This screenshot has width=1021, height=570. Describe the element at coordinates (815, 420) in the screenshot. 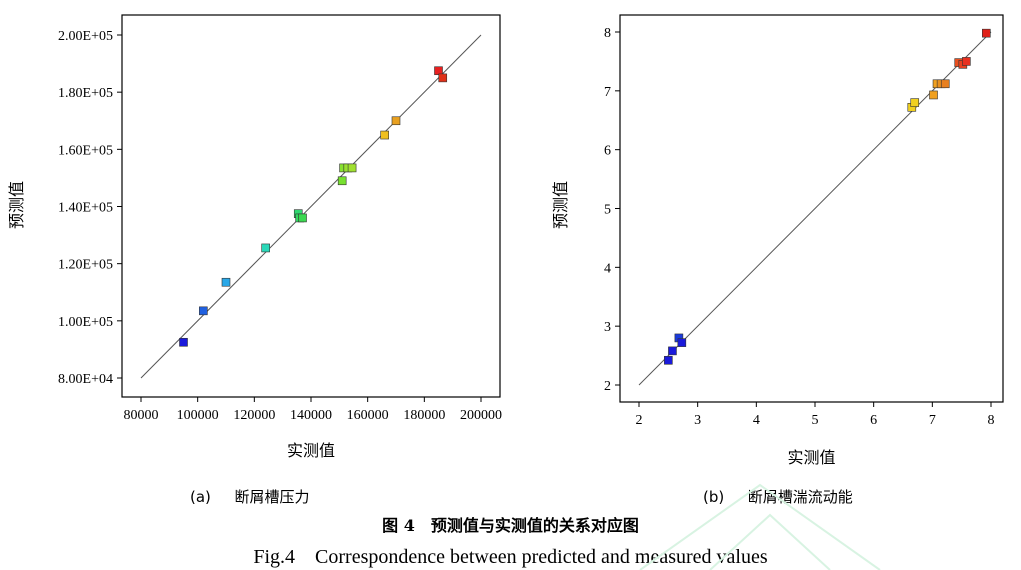

I see `x-tick-label: 5` at that location.